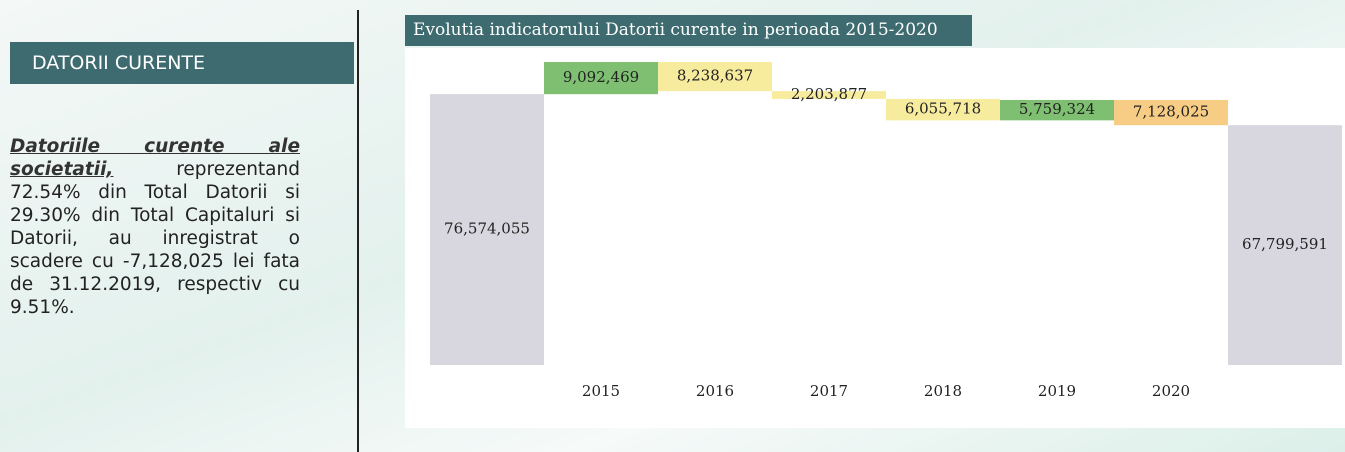 The width and height of the screenshot is (1345, 452). What do you see at coordinates (943, 391) in the screenshot?
I see `x-tick-label: 2018` at bounding box center [943, 391].